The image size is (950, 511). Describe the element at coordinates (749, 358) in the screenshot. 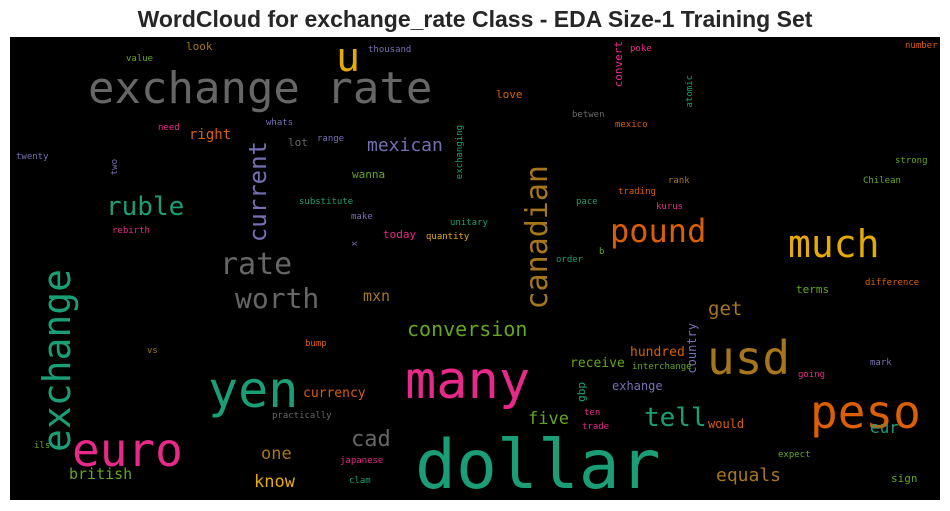

I see `word-usd: usd` at that location.